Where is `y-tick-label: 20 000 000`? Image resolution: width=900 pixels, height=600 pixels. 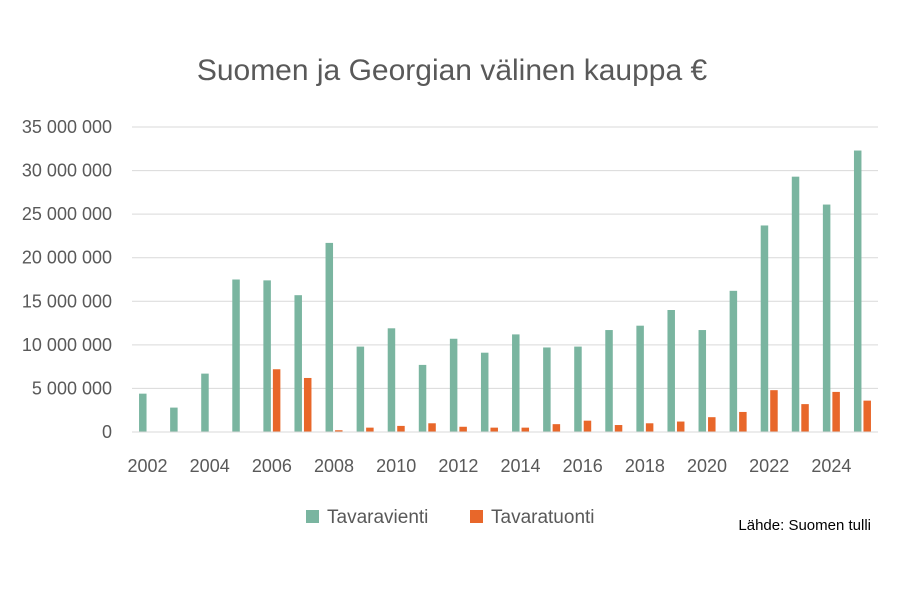
y-tick-label: 20 000 000 is located at coordinates (67, 258).